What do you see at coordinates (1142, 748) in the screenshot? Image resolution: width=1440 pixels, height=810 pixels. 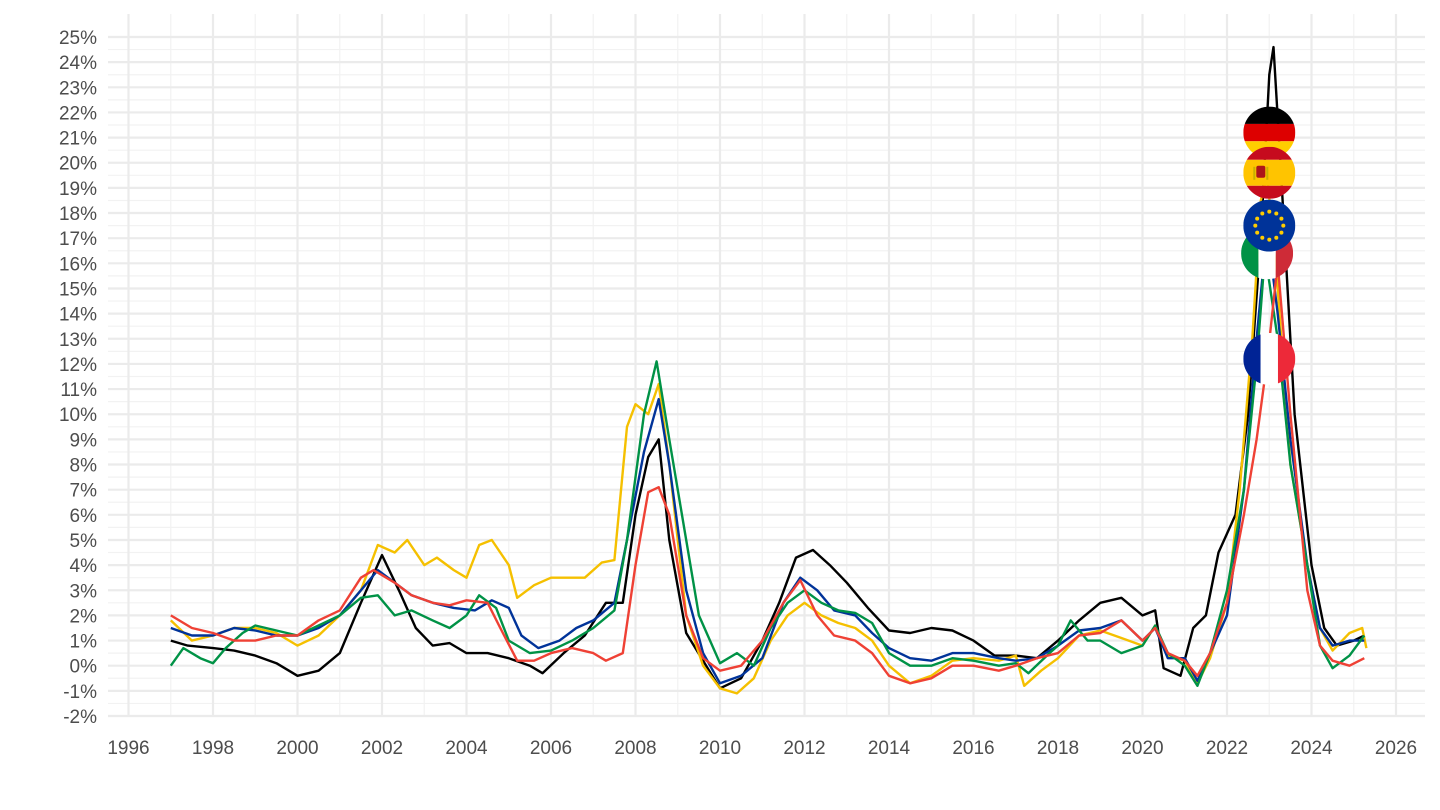 I see `x-tick-label: 2020` at bounding box center [1142, 748].